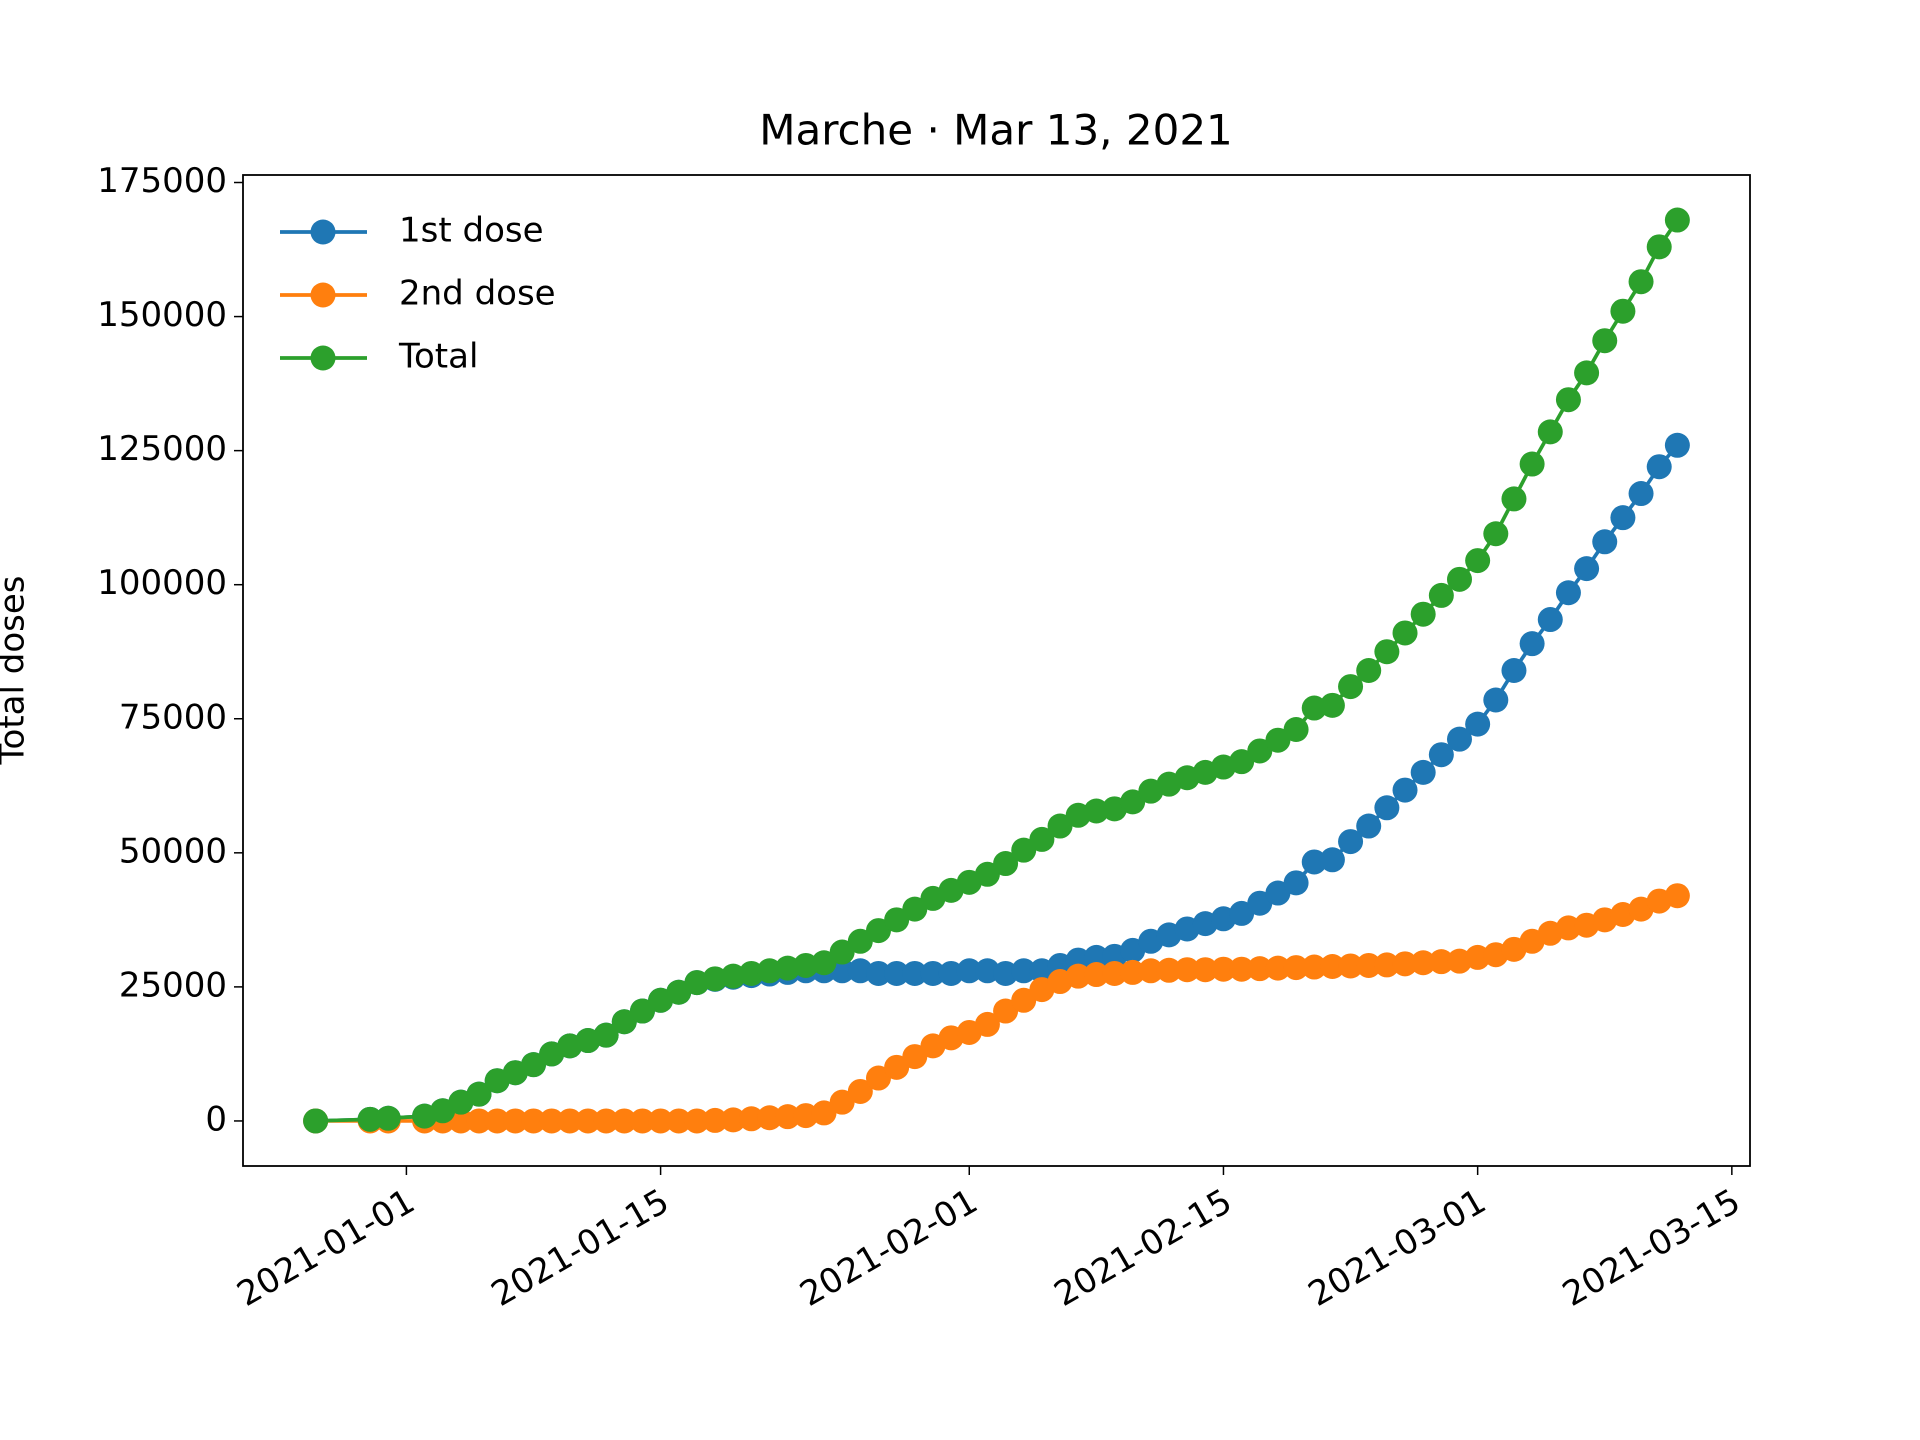 The image size is (1920, 1440). I want to click on y-tick-label: 50000, so click(173, 851).